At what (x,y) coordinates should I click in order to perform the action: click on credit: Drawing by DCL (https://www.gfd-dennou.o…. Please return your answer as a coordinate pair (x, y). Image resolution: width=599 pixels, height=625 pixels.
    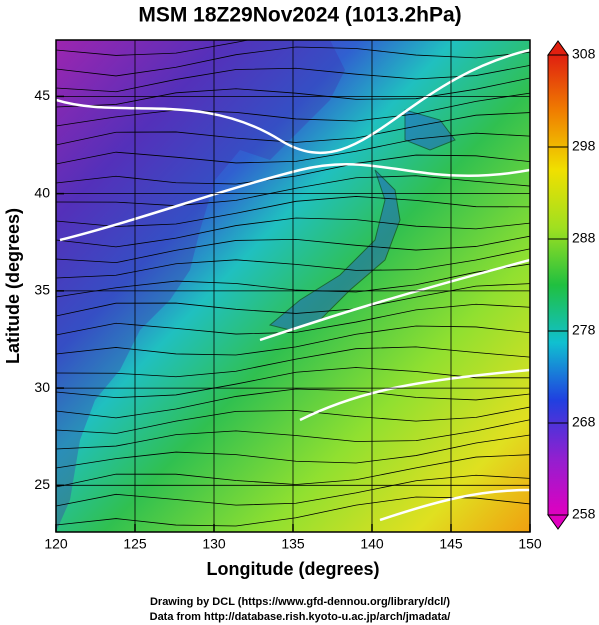
    Looking at the image, I should click on (300, 602).